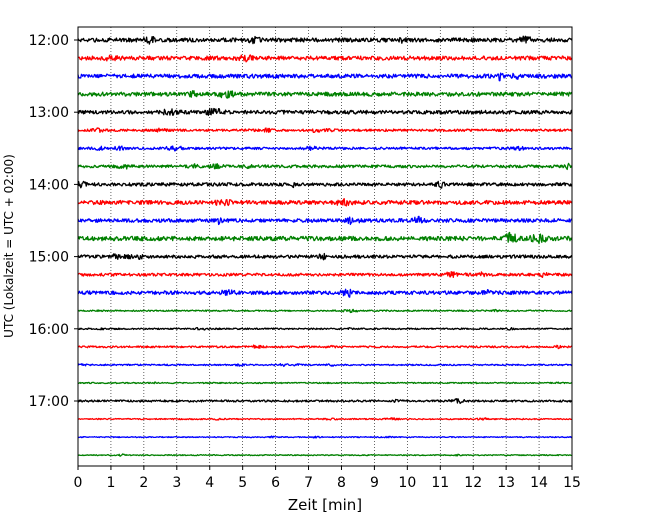  What do you see at coordinates (325, 505) in the screenshot?
I see `x-axis-title: Zeit [min]` at bounding box center [325, 505].